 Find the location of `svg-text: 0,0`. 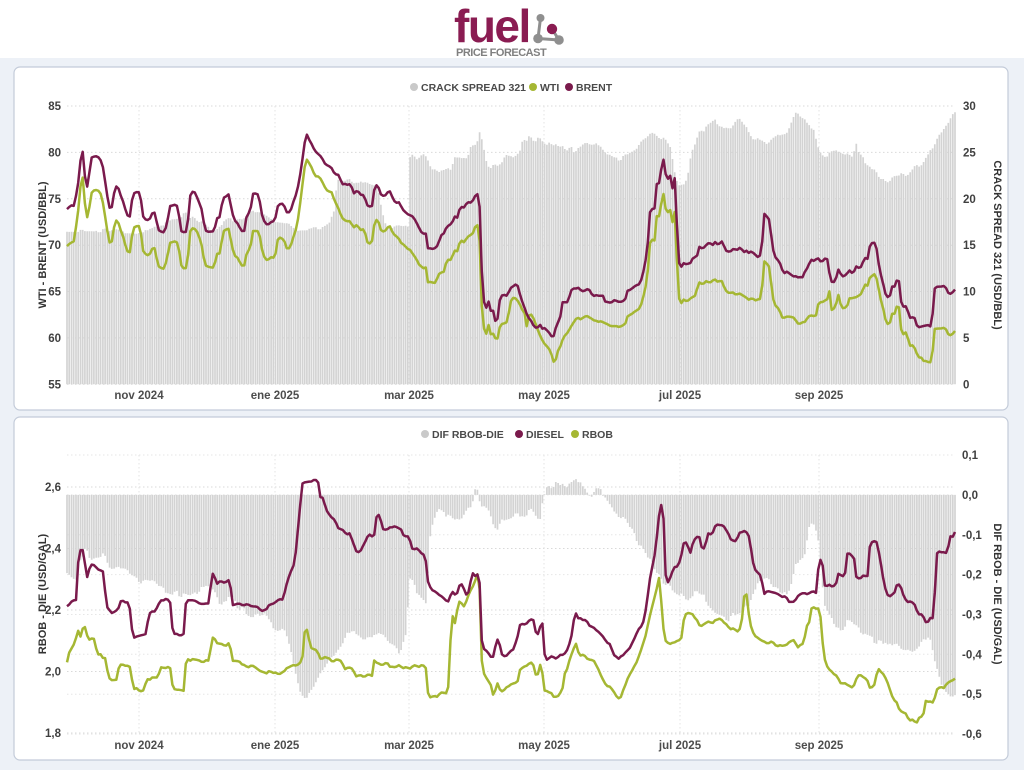

svg-text: 0,0 is located at coordinates (970, 496).